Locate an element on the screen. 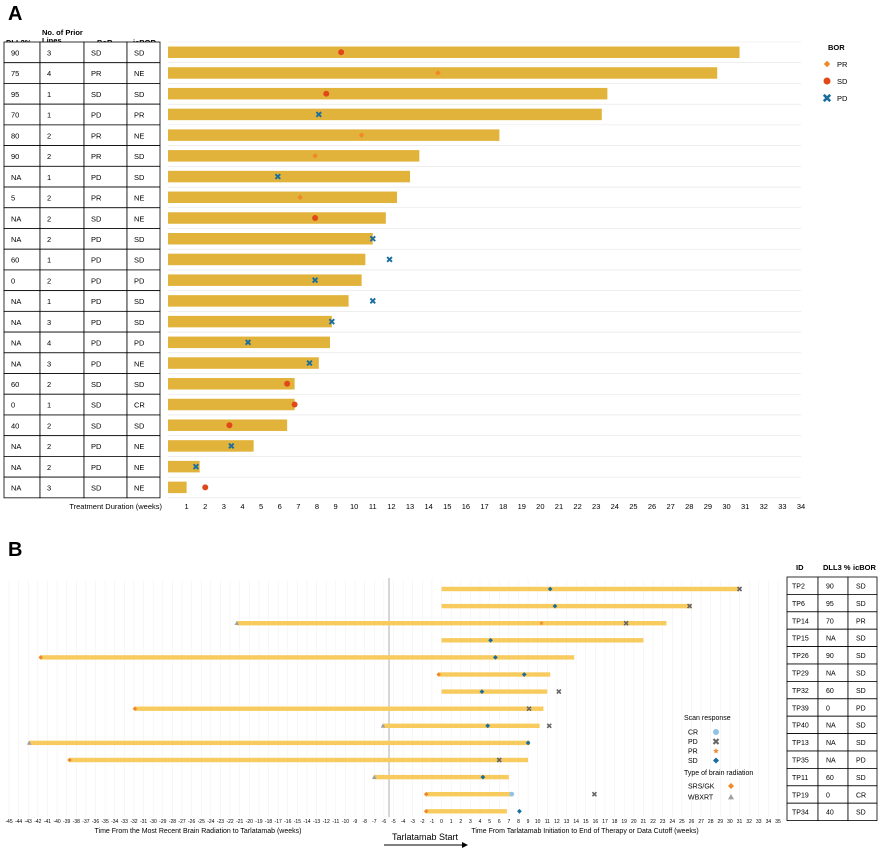 This screenshot has height=854, width=882. x-tick-label: -7 is located at coordinates (374, 822).